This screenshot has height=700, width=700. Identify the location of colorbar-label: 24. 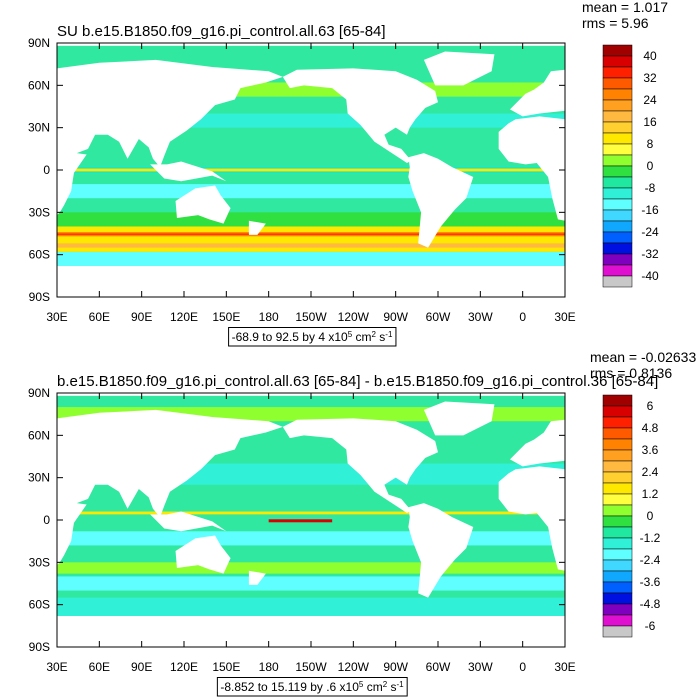
(650, 100).